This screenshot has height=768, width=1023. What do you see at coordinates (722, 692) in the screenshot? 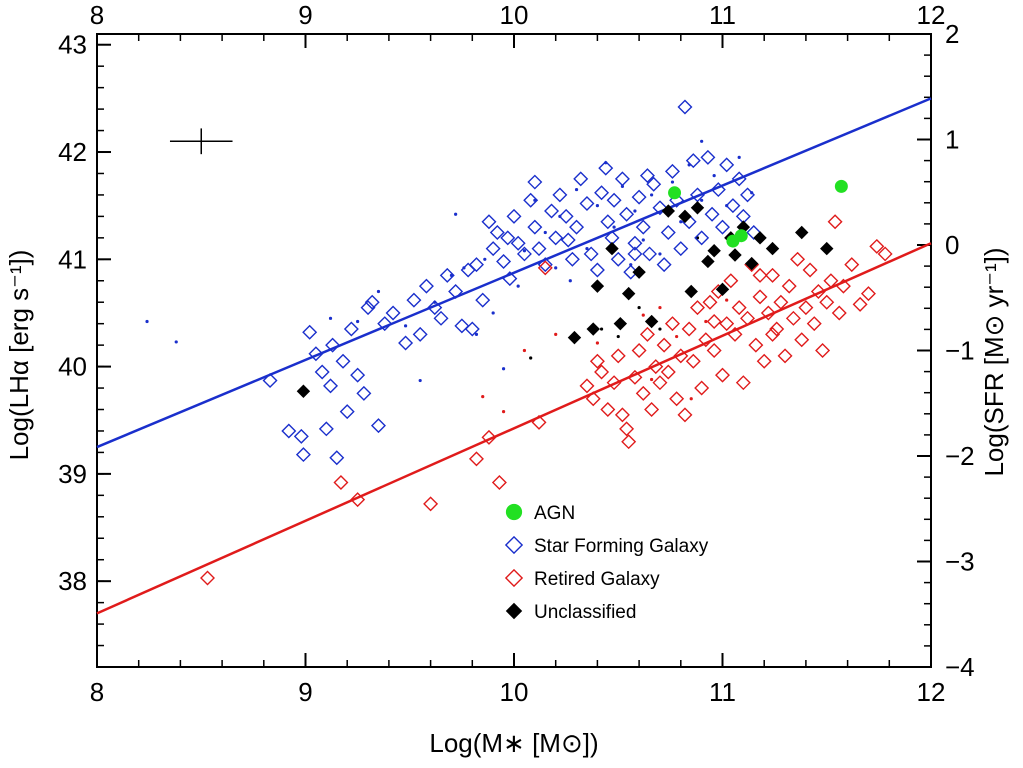
I see `x-tick-label-bottom: 11` at bounding box center [722, 692].